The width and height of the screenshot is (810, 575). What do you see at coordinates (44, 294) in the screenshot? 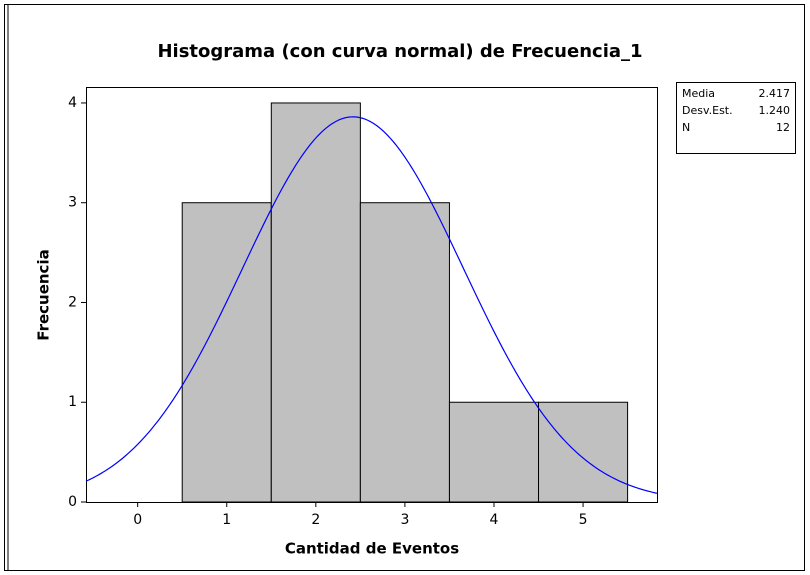
I see `y-axis-label: Frecuencia` at bounding box center [44, 294].